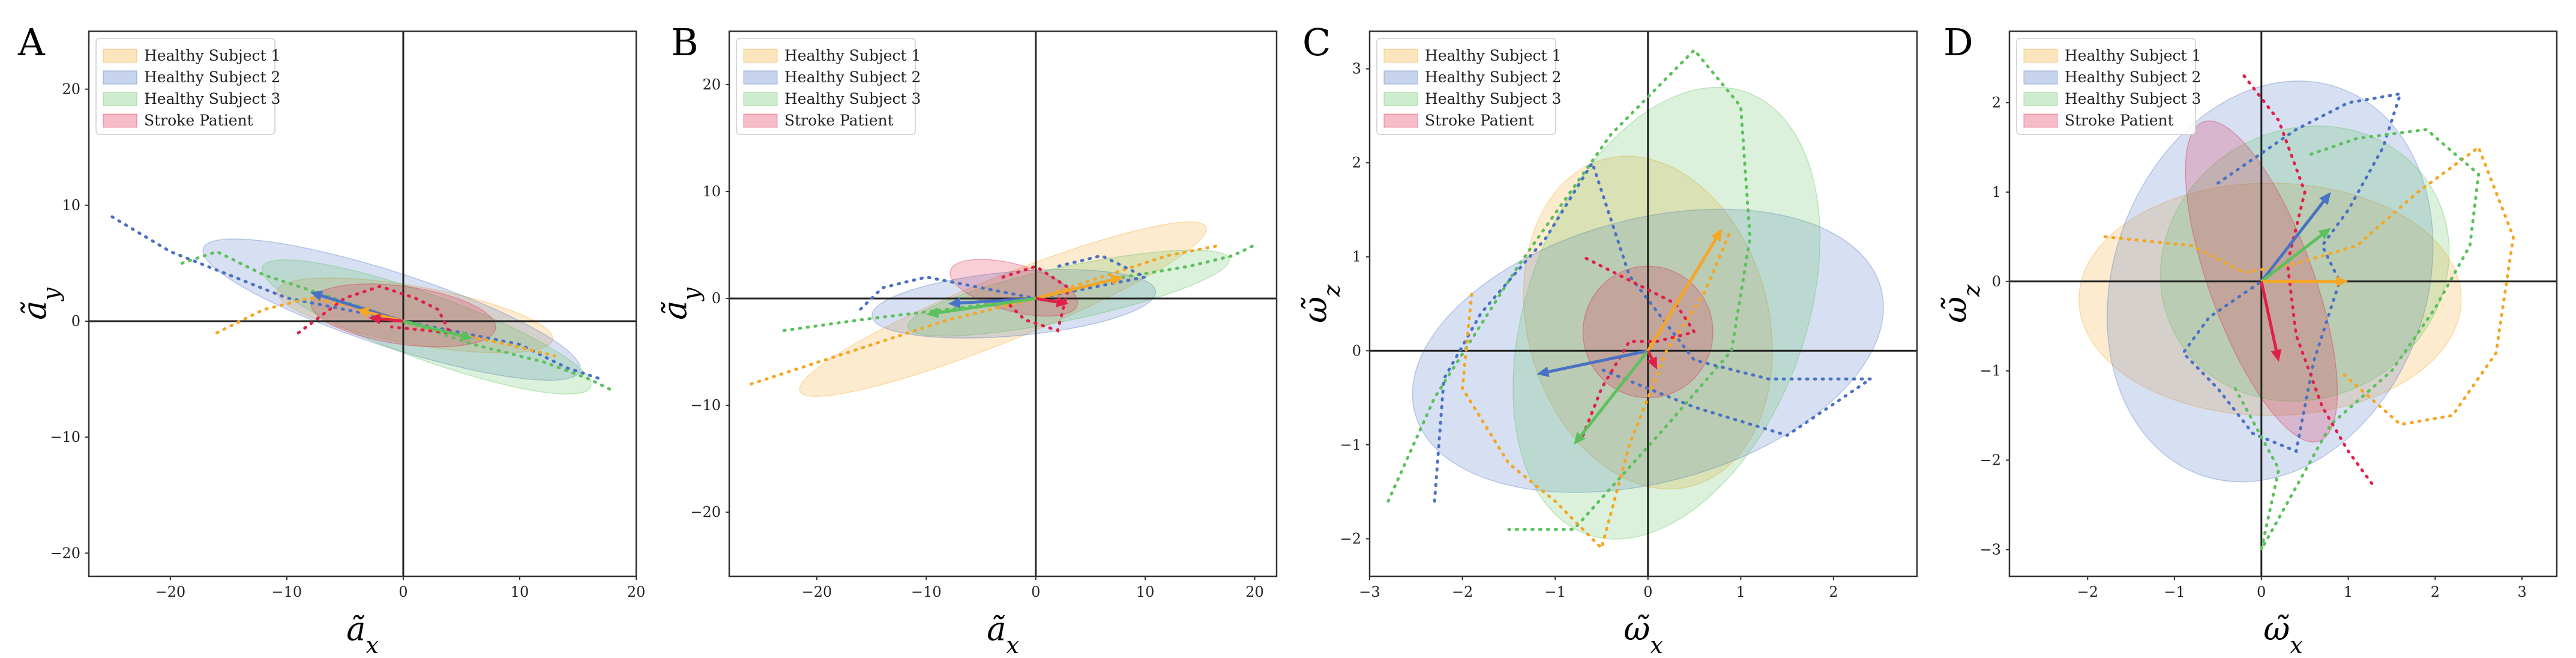 Image resolution: width=2576 pixels, height=658 pixels. What do you see at coordinates (1357, 257) in the screenshot?
I see `y-tick-label: 1` at bounding box center [1357, 257].